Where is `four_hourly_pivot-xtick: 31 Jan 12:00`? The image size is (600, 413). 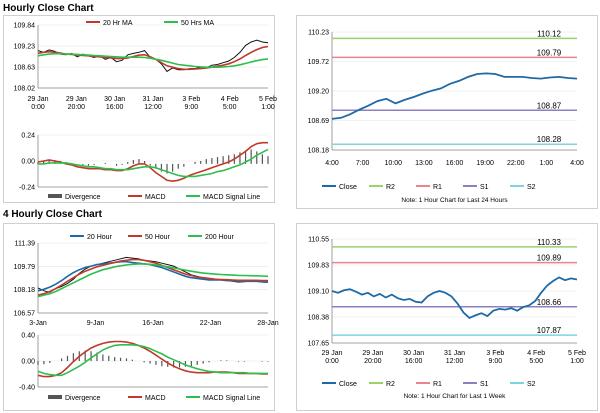 four_hourly_pivot-xtick: 31 Jan 12:00 is located at coordinates (454, 357).